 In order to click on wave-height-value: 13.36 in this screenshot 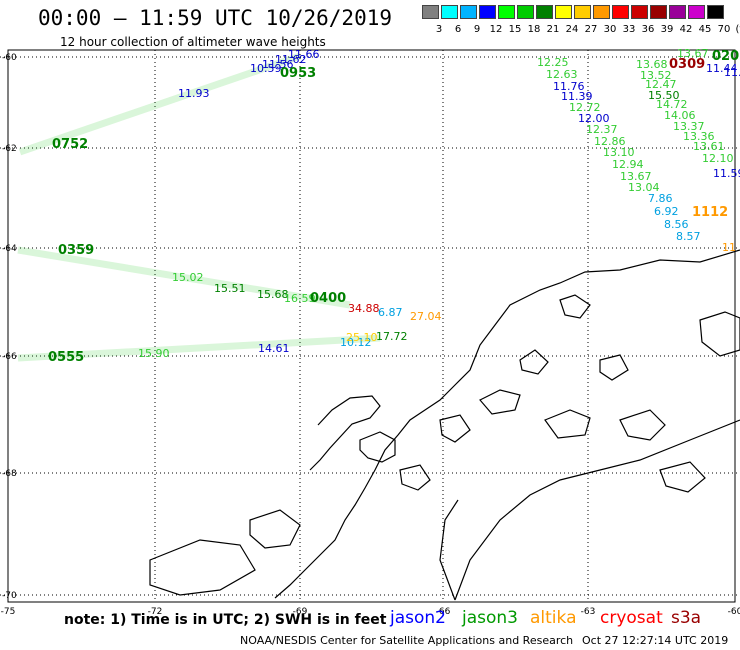, I will do `click(699, 136)`.